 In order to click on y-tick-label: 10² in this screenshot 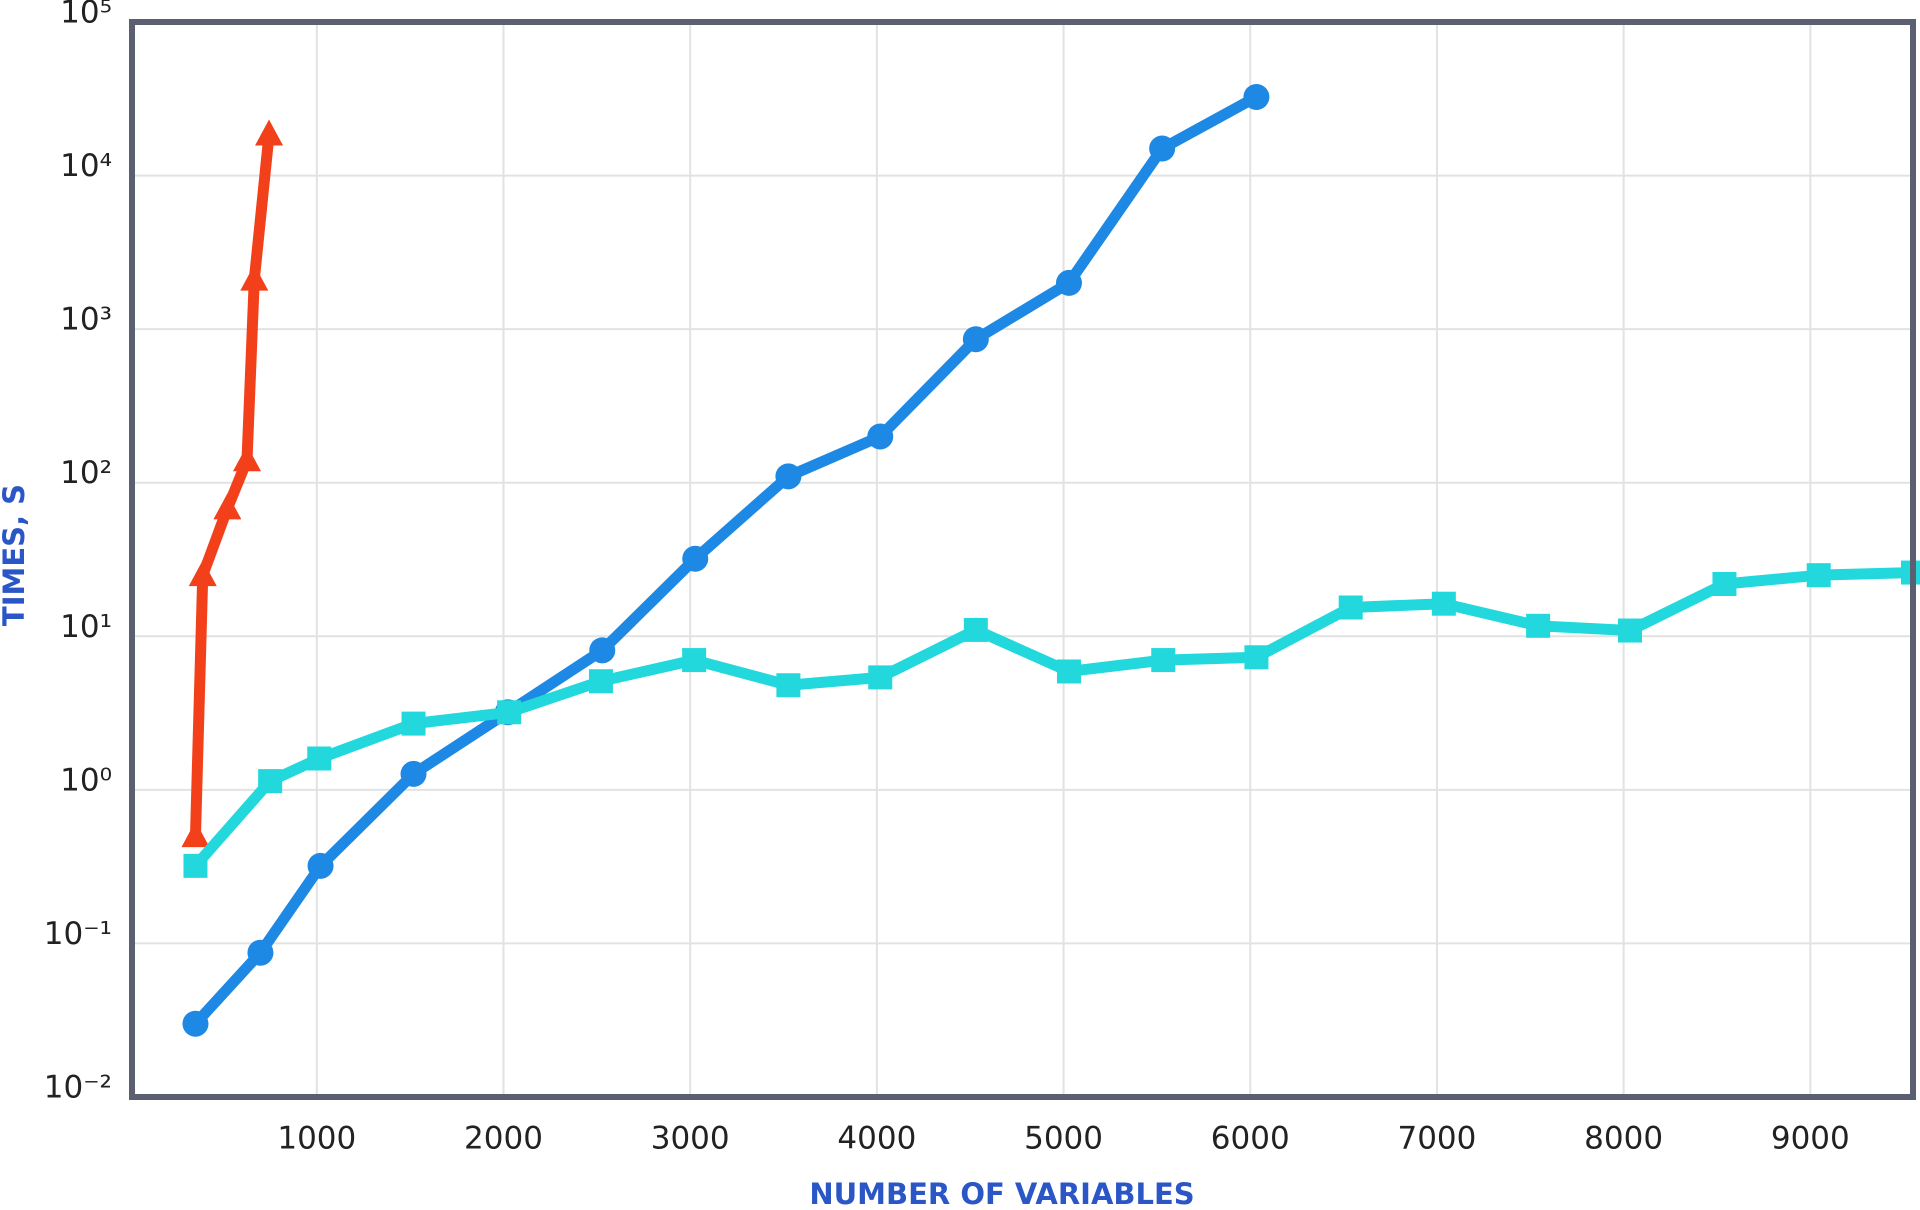, I will do `click(86, 473)`.